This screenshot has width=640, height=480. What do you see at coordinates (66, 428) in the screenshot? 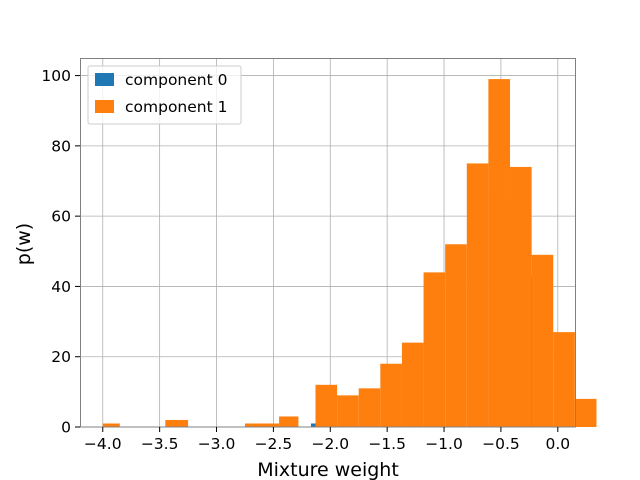
I see `y-tick-label-0: 0` at bounding box center [66, 428].